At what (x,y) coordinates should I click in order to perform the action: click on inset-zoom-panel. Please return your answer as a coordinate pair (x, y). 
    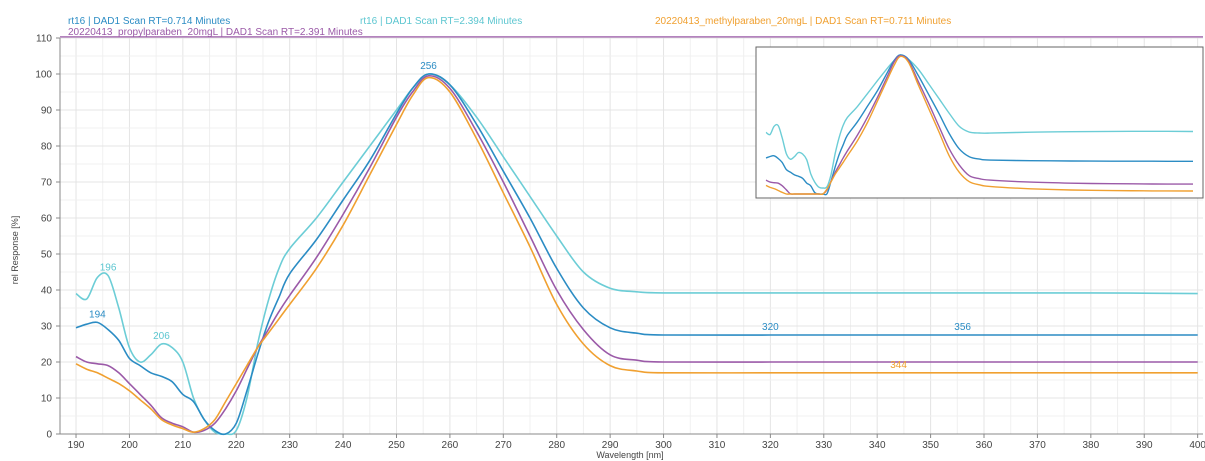
    Looking at the image, I should click on (979, 122).